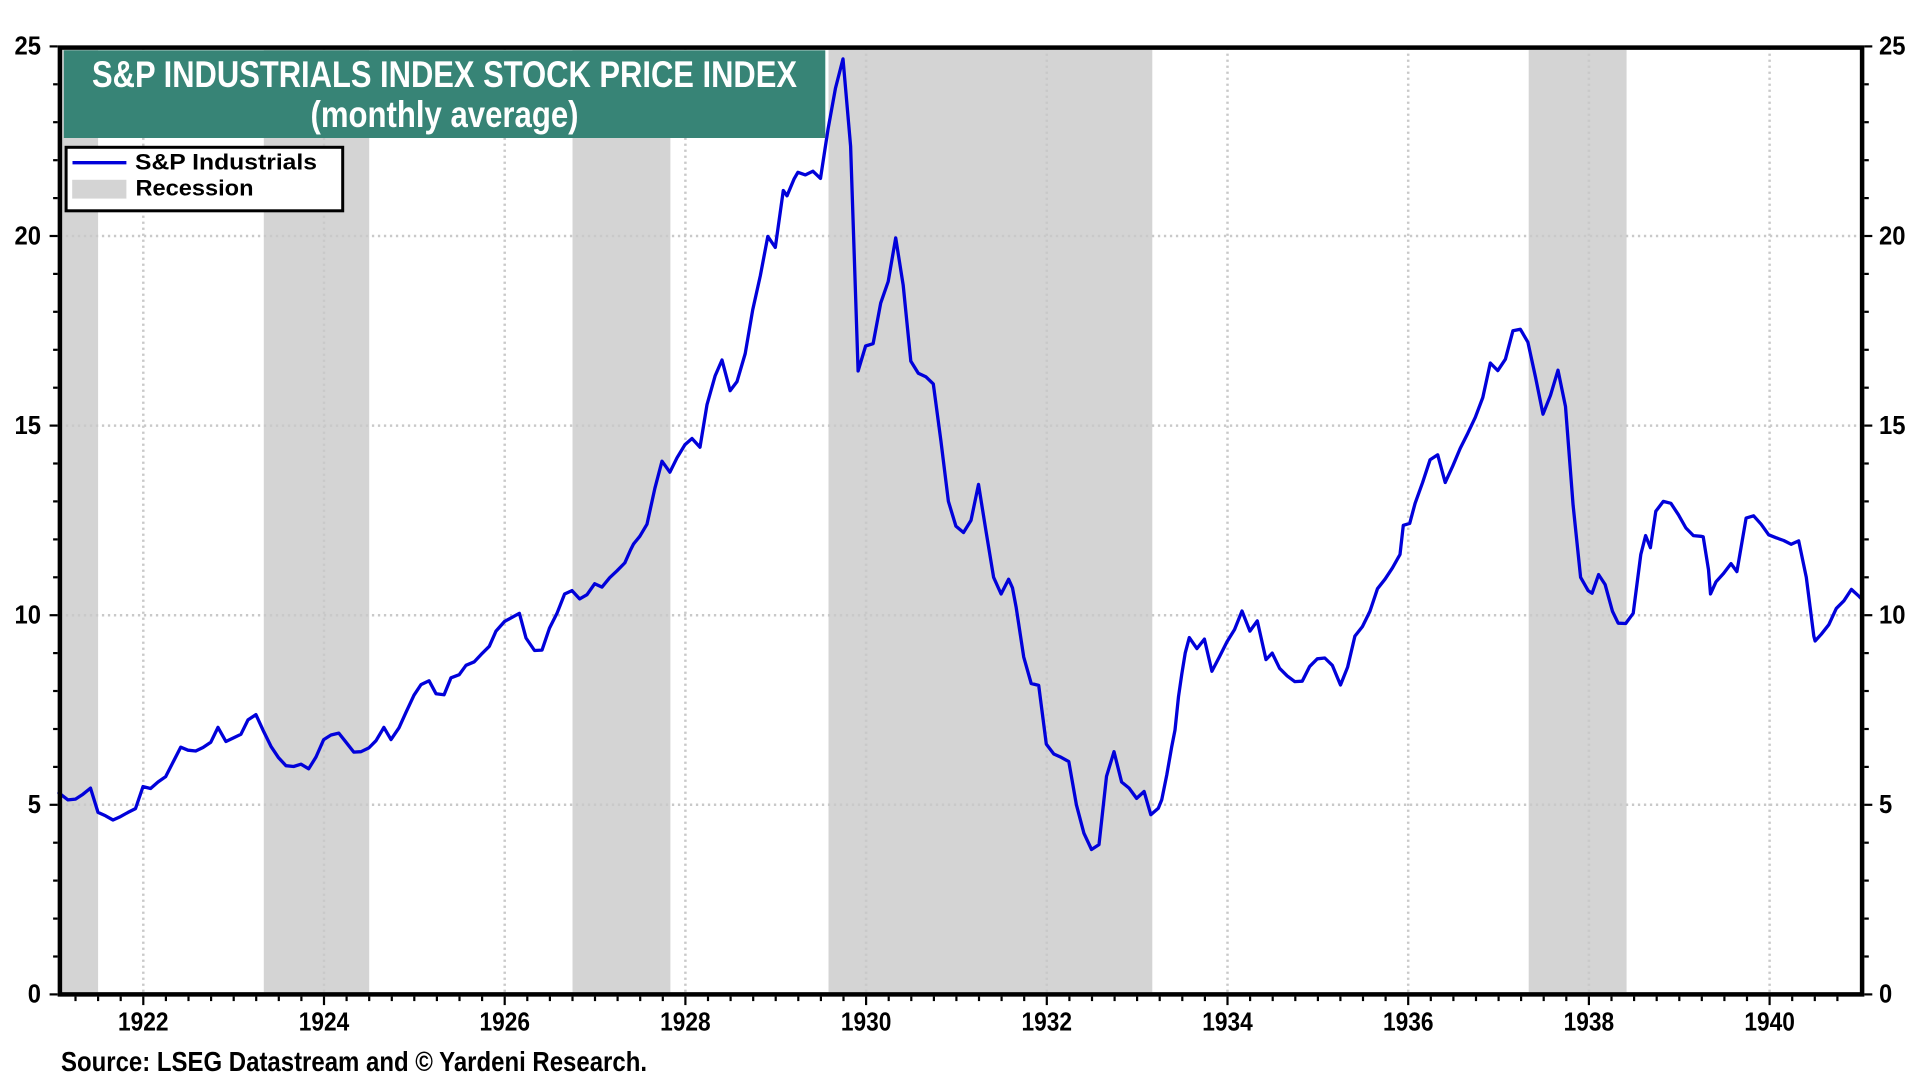 Image resolution: width=1920 pixels, height=1080 pixels. I want to click on svg-text: (monthly average), so click(445, 114).